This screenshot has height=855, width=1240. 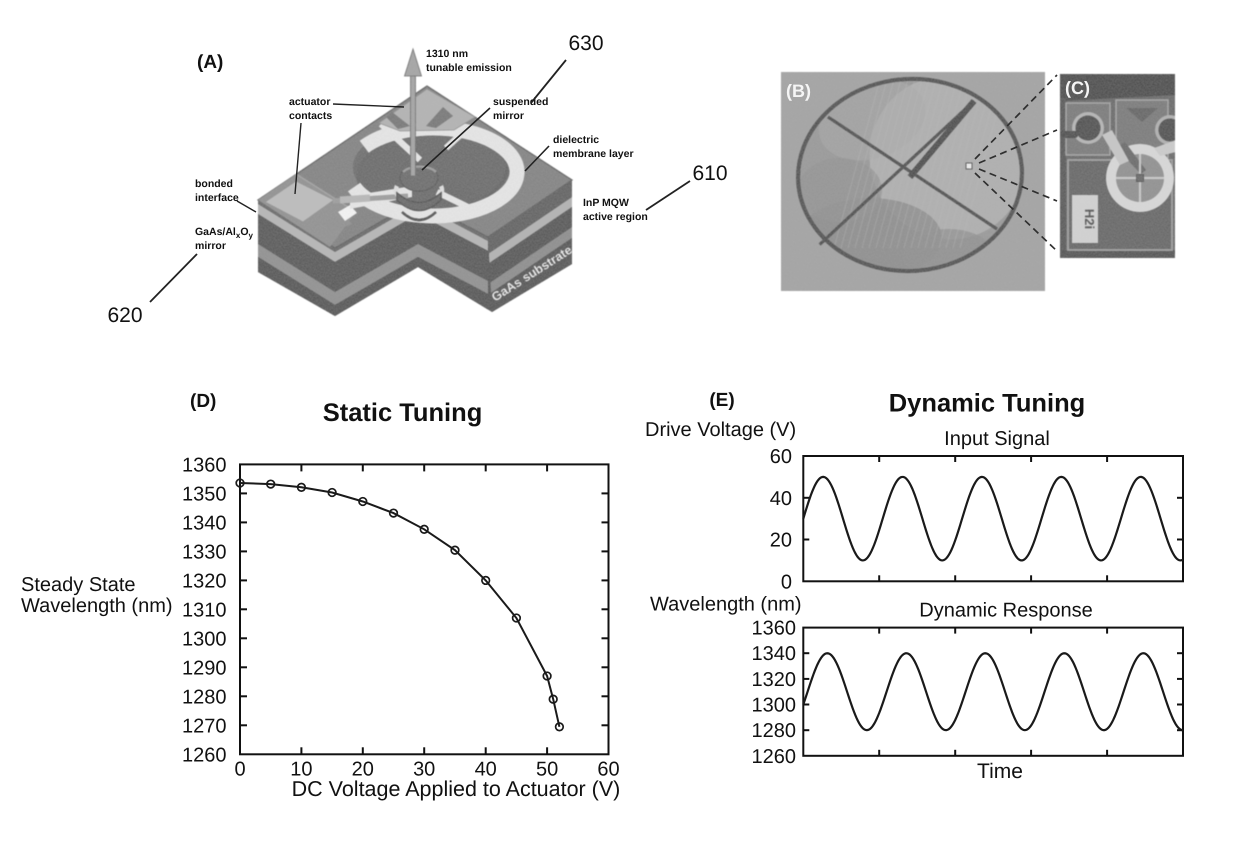 What do you see at coordinates (214, 184) in the screenshot?
I see `svg-text: bonded` at bounding box center [214, 184].